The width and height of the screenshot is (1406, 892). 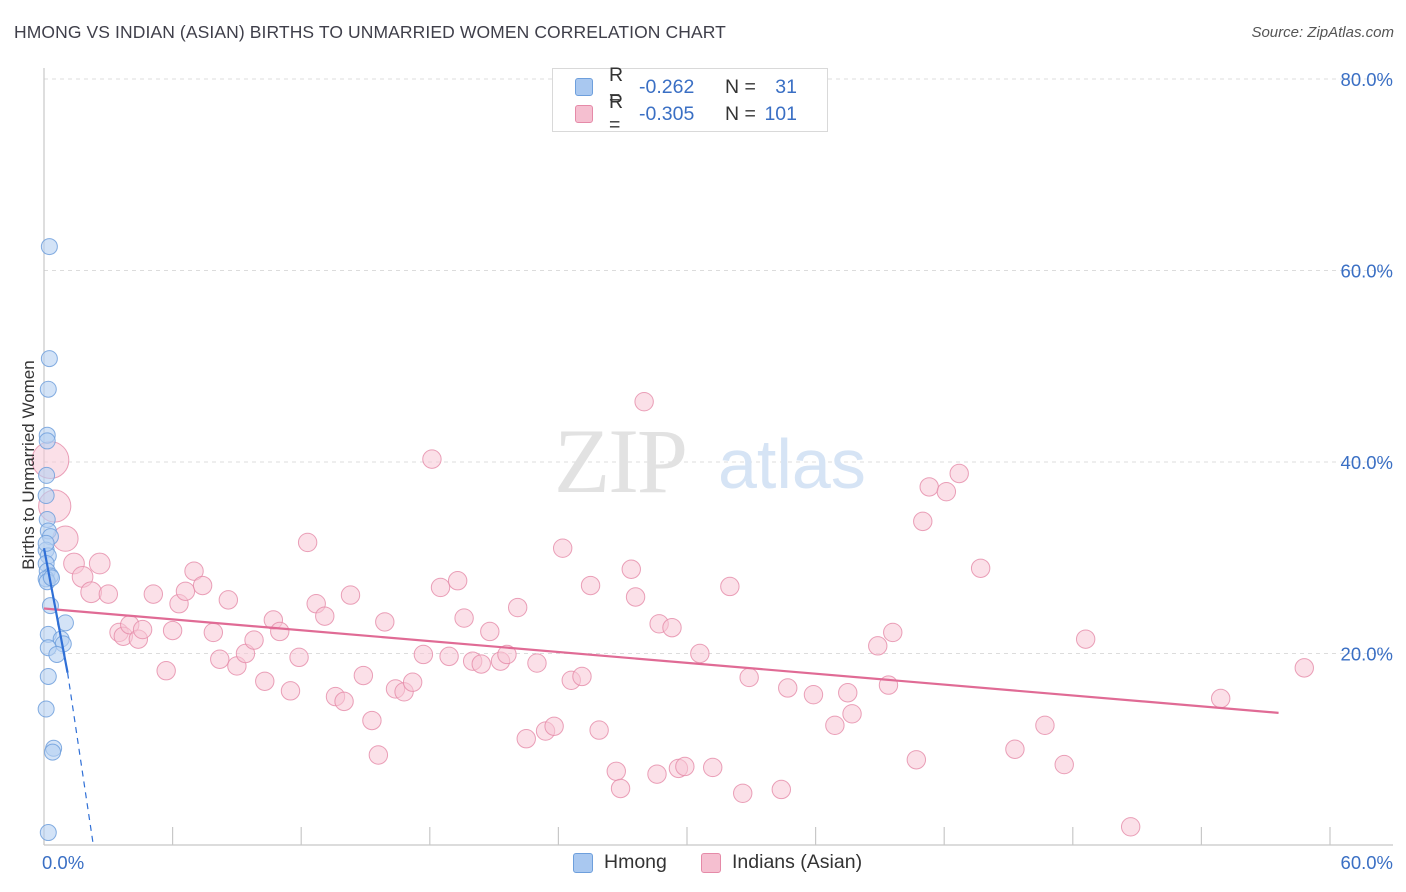 What do you see at coordinates (711, 862) in the screenshot?
I see `indians-swatch` at bounding box center [711, 862].